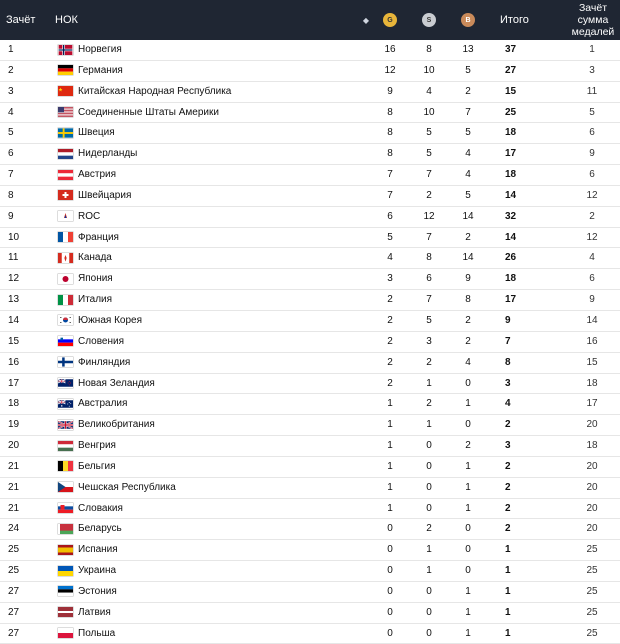 Image resolution: width=620 pixels, height=644 pixels. I want to click on country-name: Япония, so click(95, 279).